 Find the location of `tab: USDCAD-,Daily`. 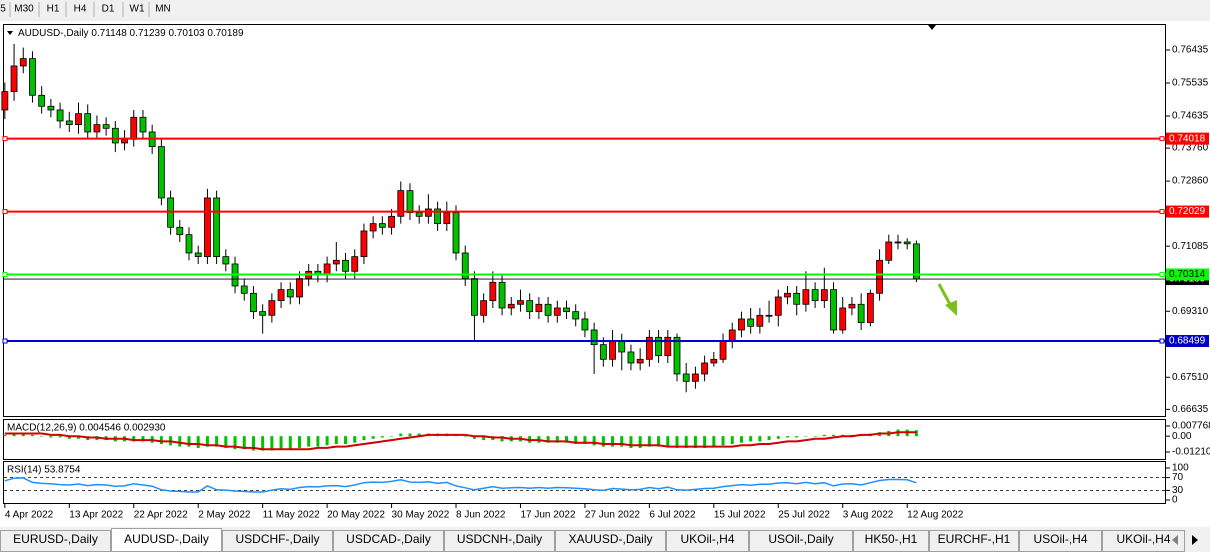

tab: USDCAD-,Daily is located at coordinates (388, 541).